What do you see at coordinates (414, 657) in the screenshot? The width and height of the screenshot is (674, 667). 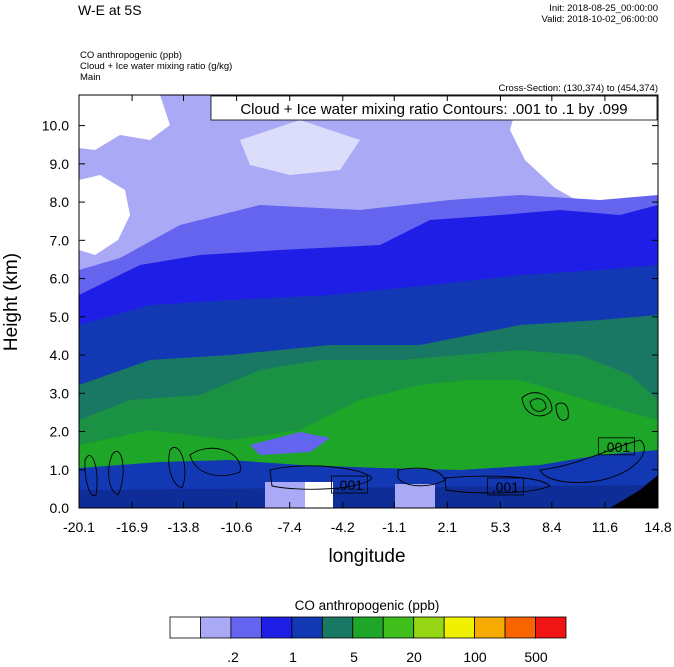 I see `colorbar-label: 20` at bounding box center [414, 657].